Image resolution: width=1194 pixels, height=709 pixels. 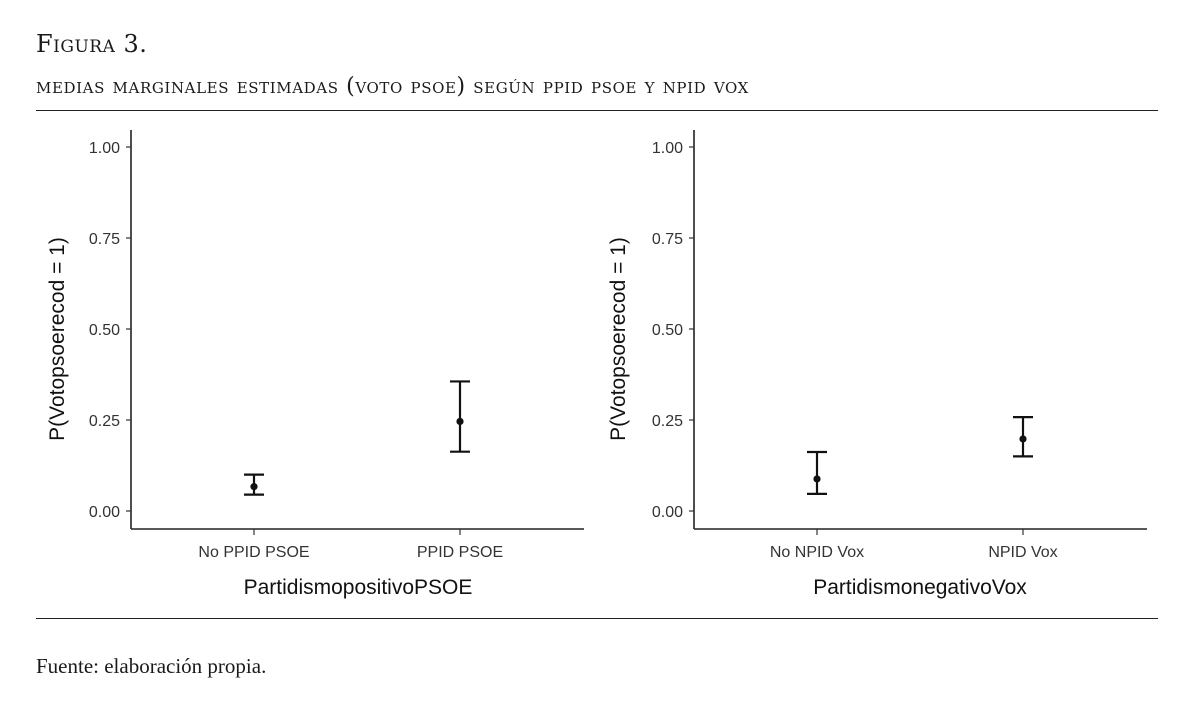 What do you see at coordinates (253, 552) in the screenshot?
I see `x-tick-label: No PPID PSOE` at bounding box center [253, 552].